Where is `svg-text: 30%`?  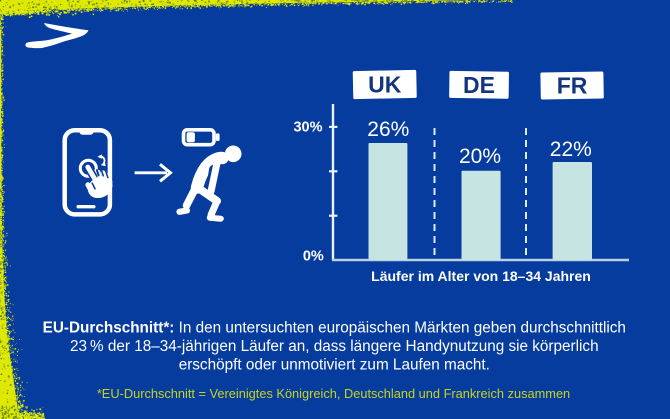 svg-text: 30% is located at coordinates (307, 128).